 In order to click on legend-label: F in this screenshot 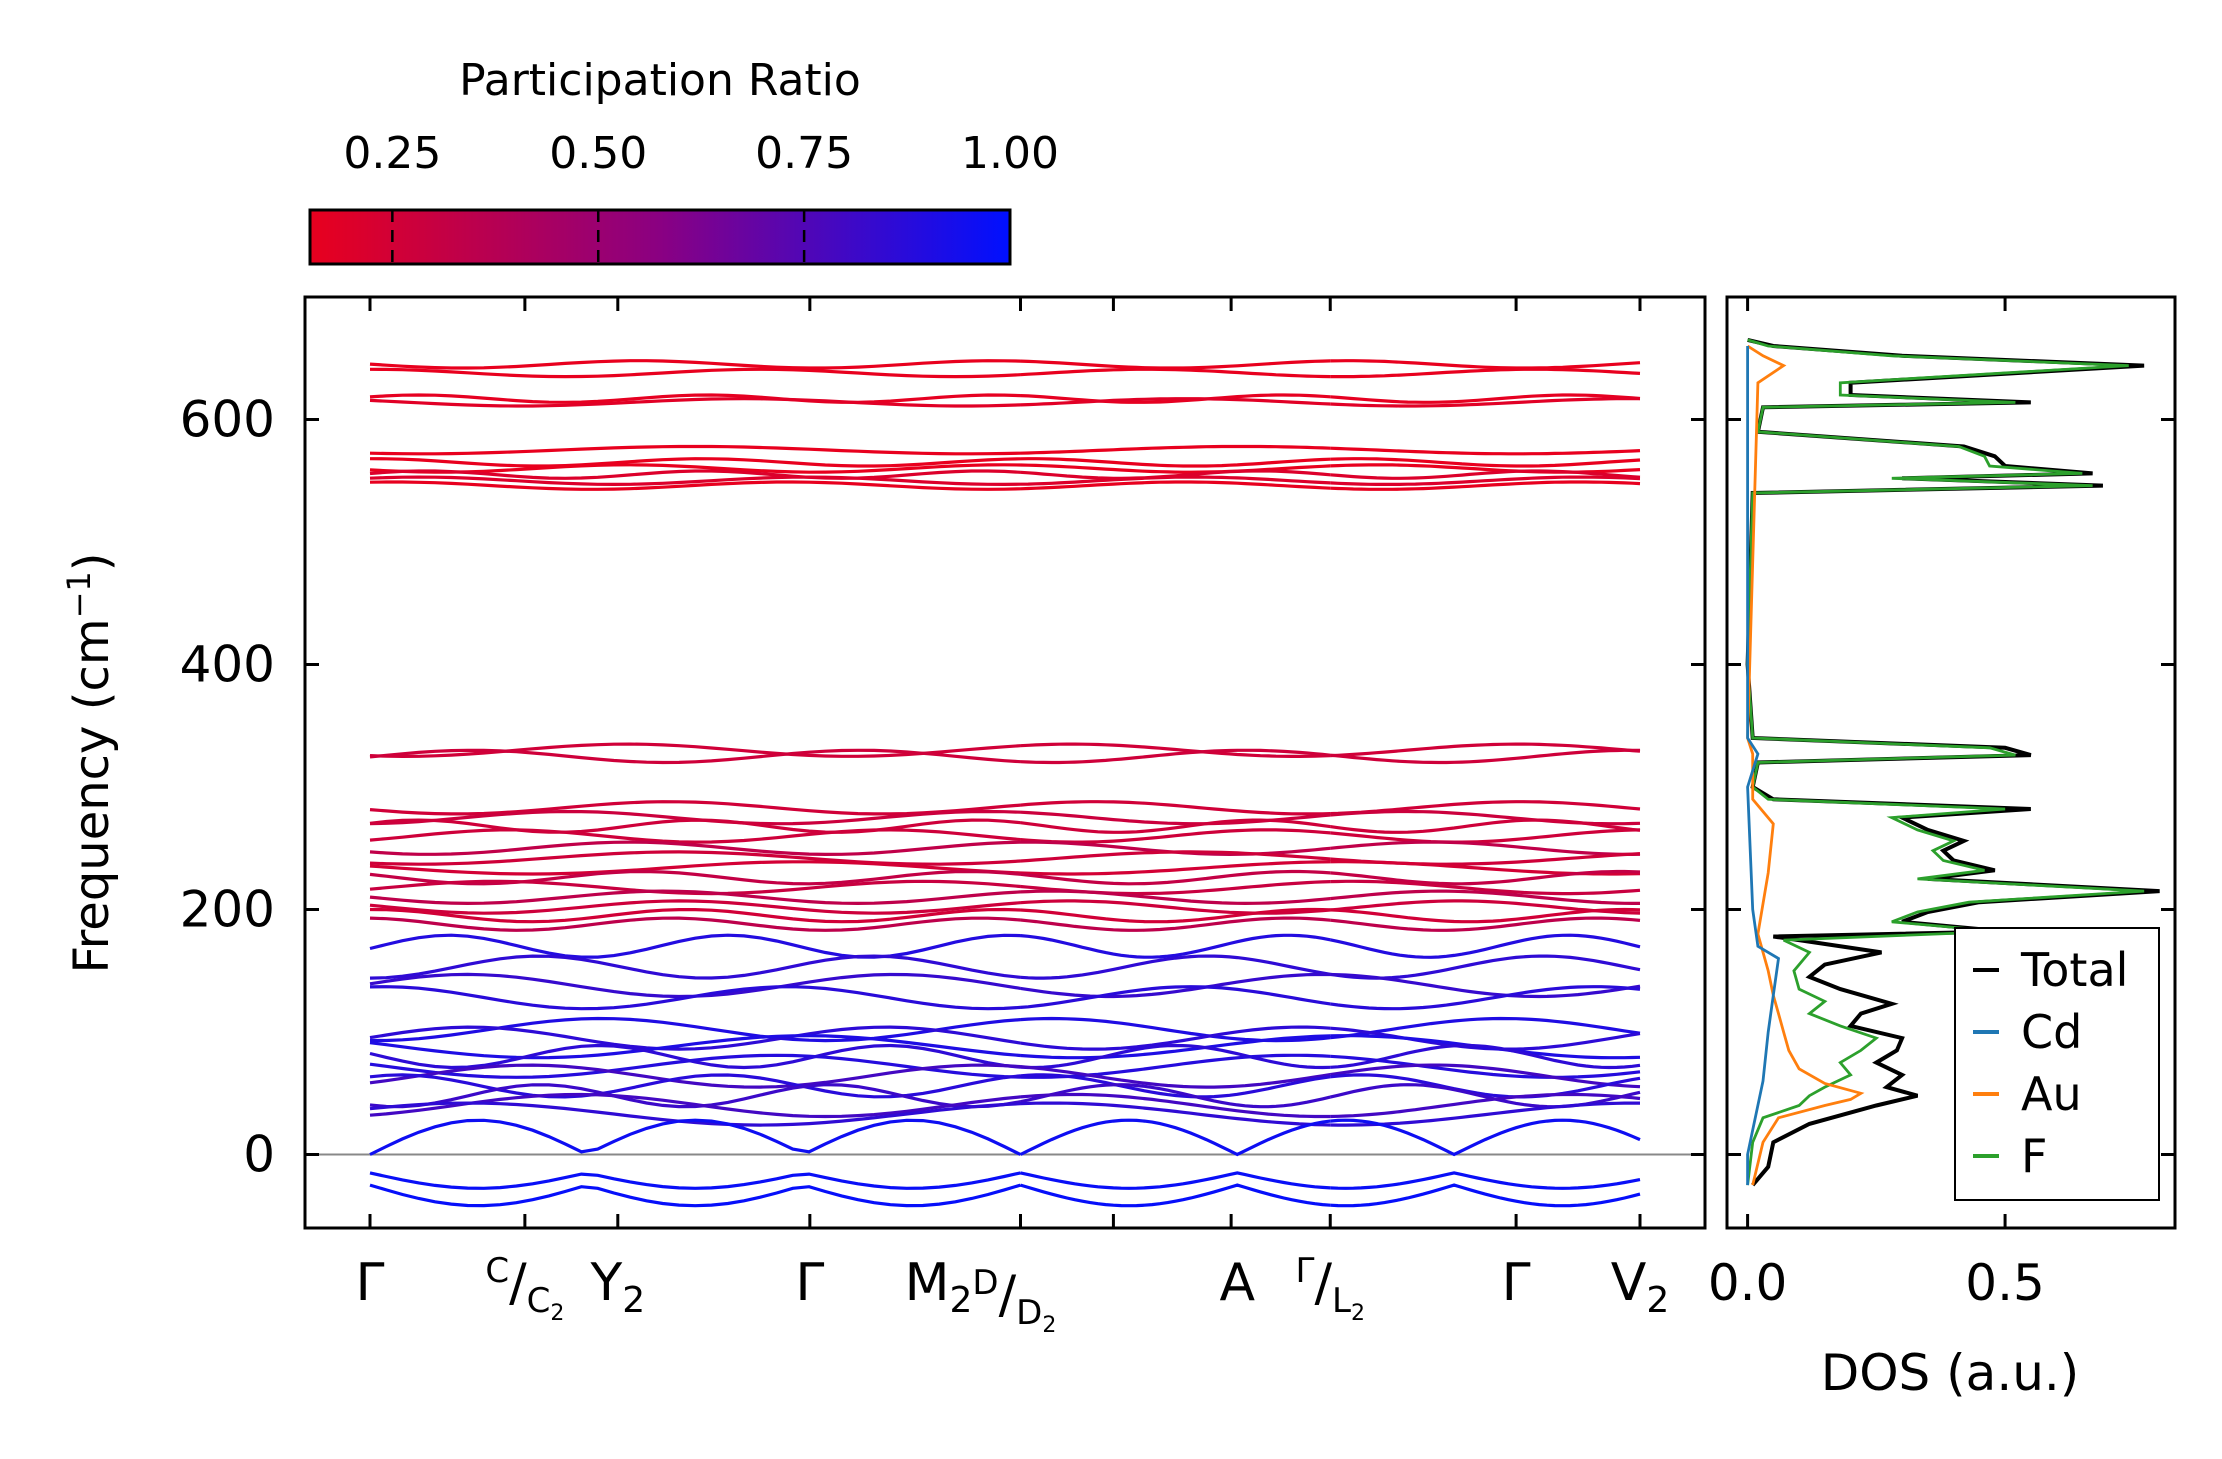, I will do `click(2034, 1156)`.